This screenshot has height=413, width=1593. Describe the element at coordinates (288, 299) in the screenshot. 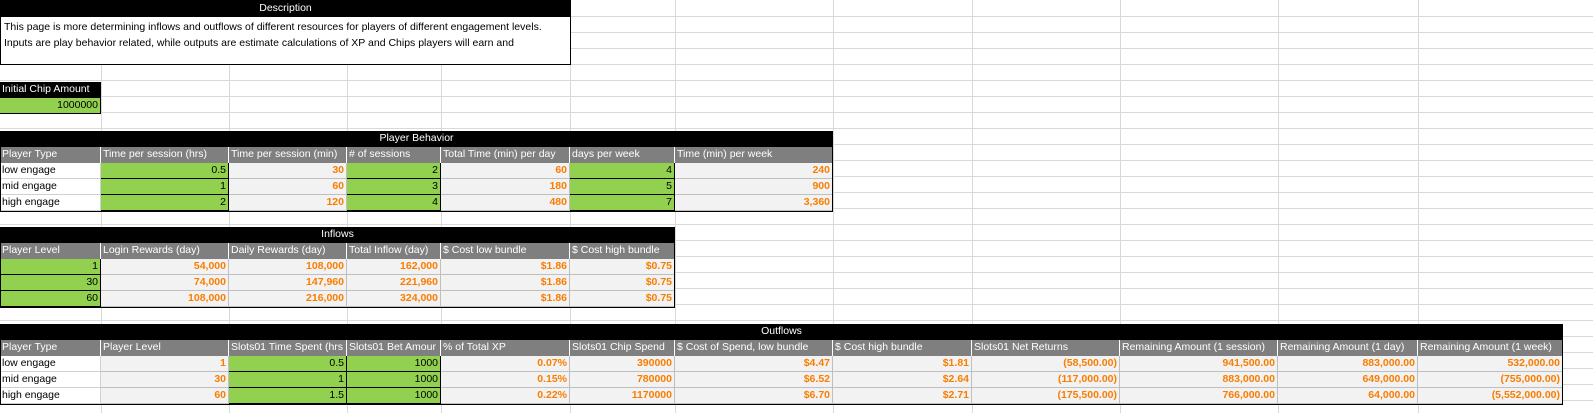

I see `inflows-cell: 216,000` at that location.